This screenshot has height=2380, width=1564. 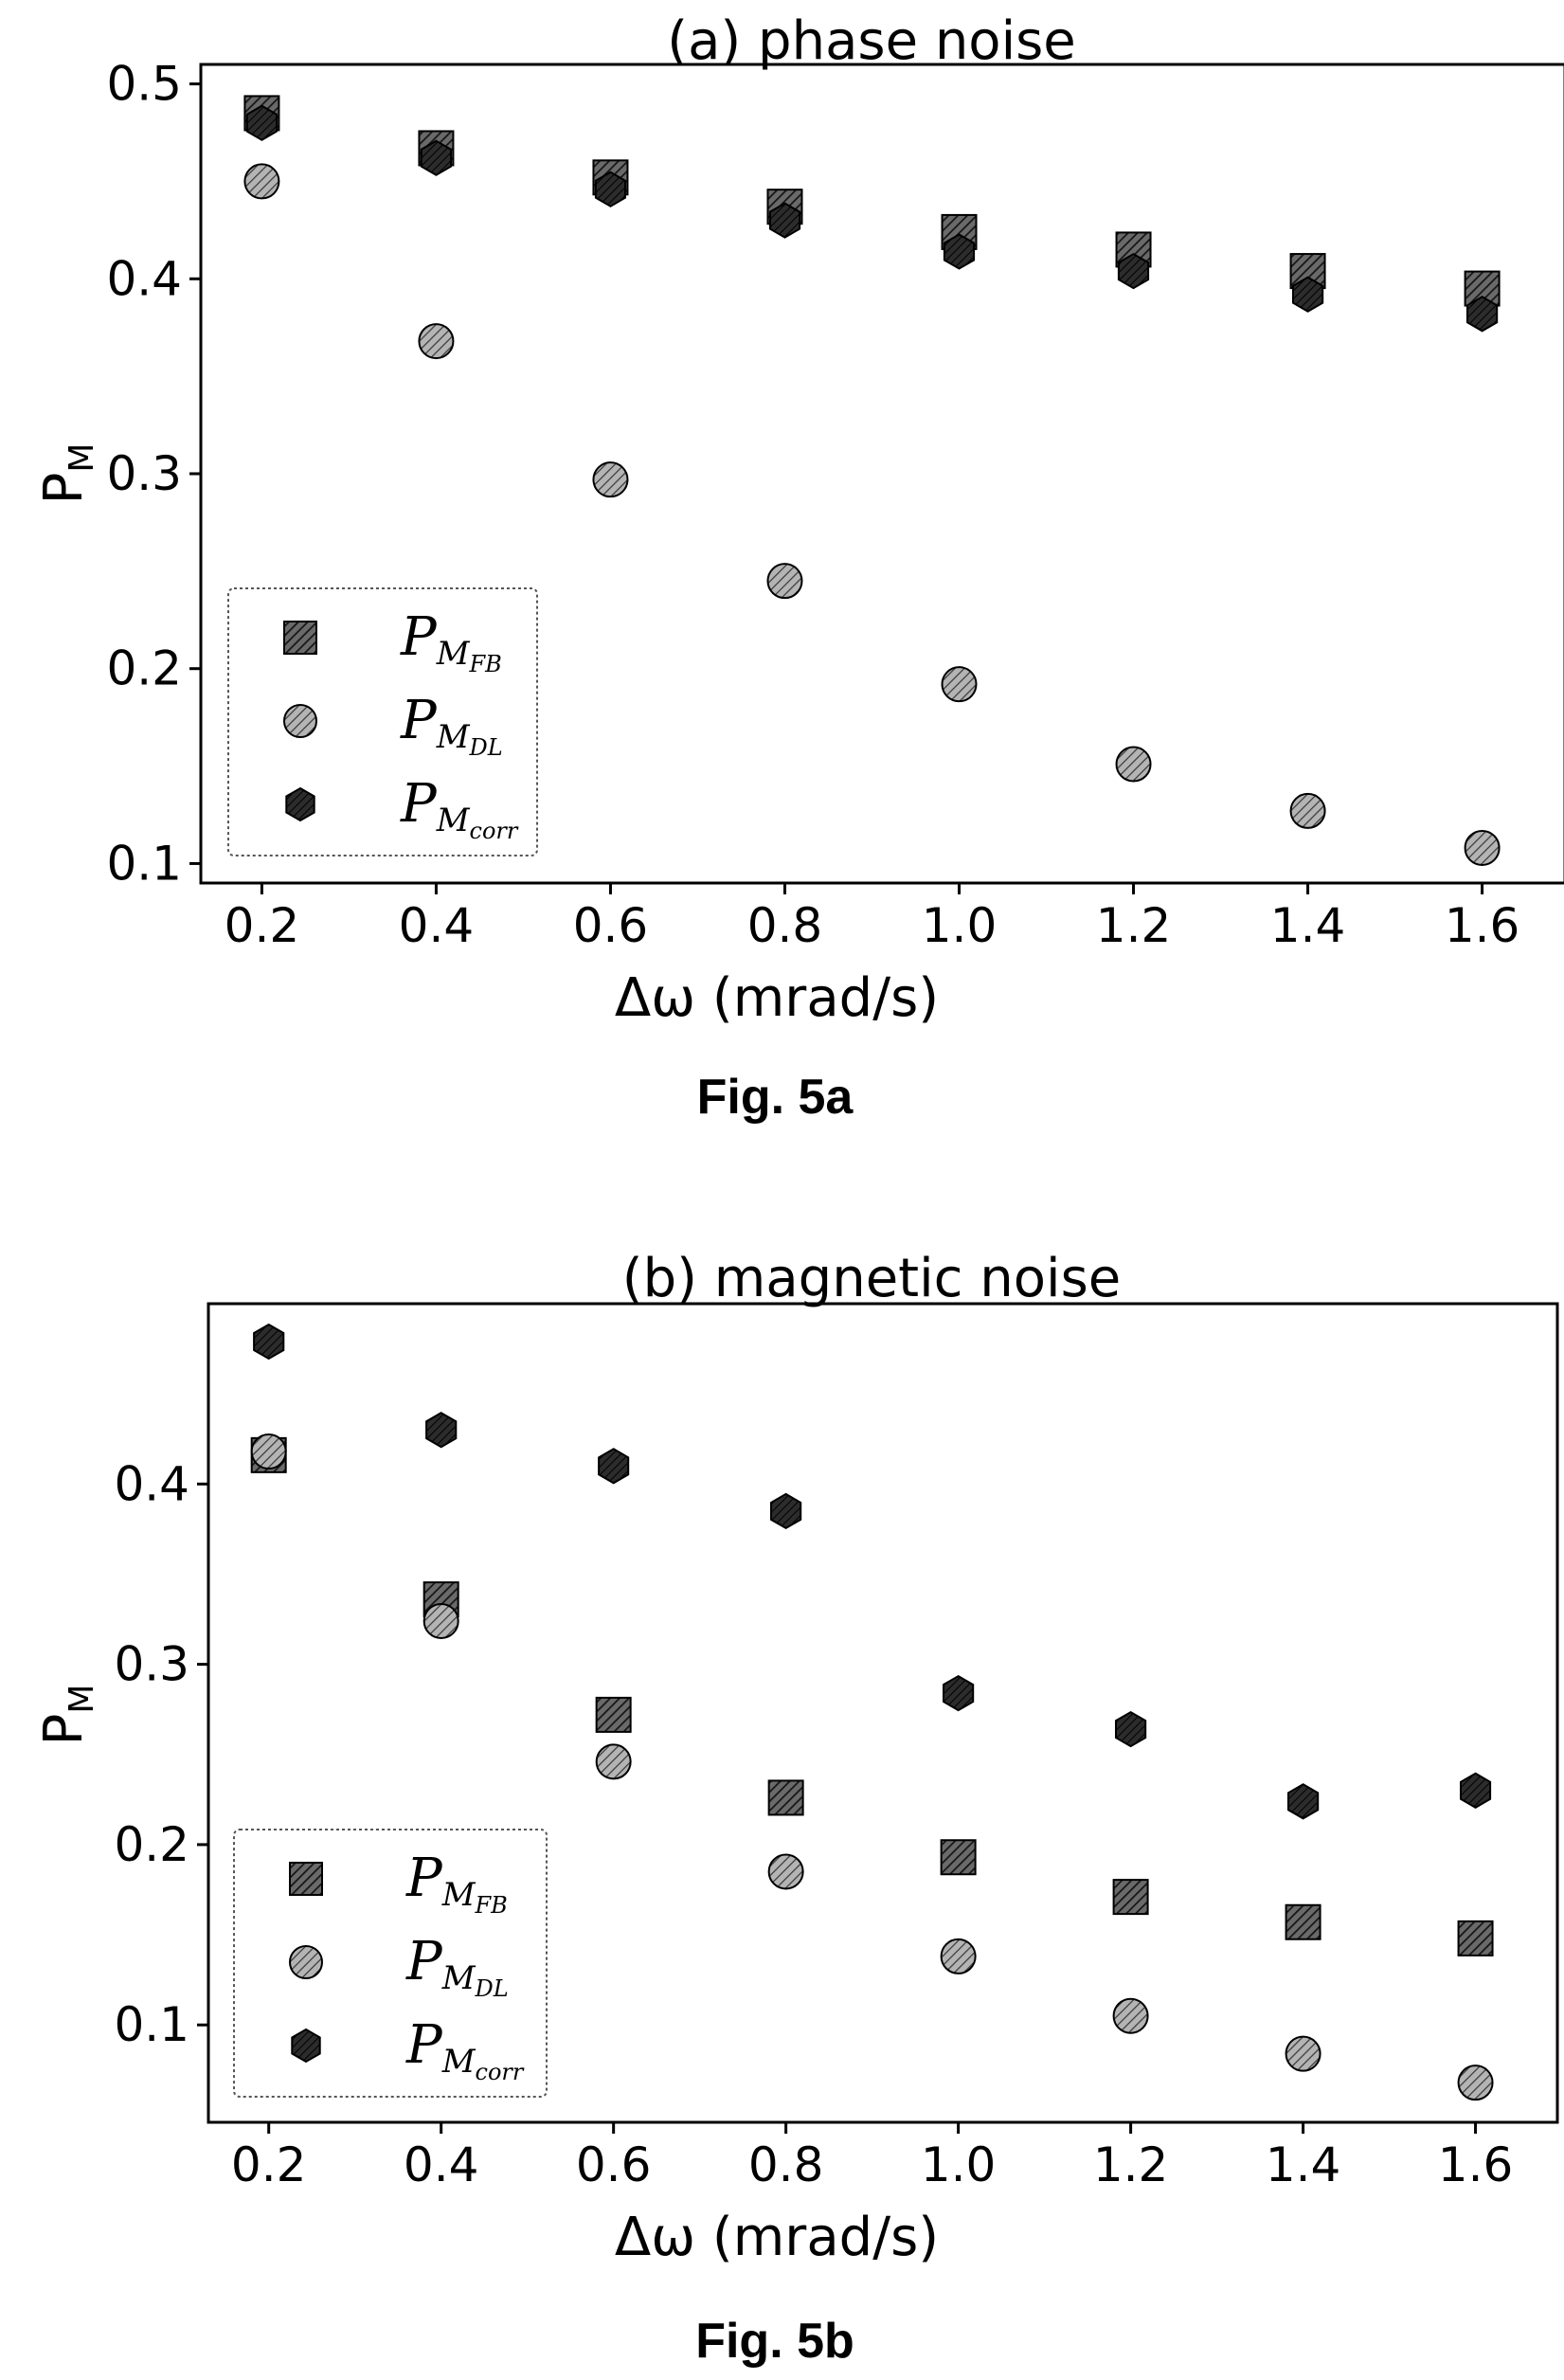 I want to click on y-axis-ticks: 0.1 0.2 0.3 0.4 0.5, so click(x=153, y=474).